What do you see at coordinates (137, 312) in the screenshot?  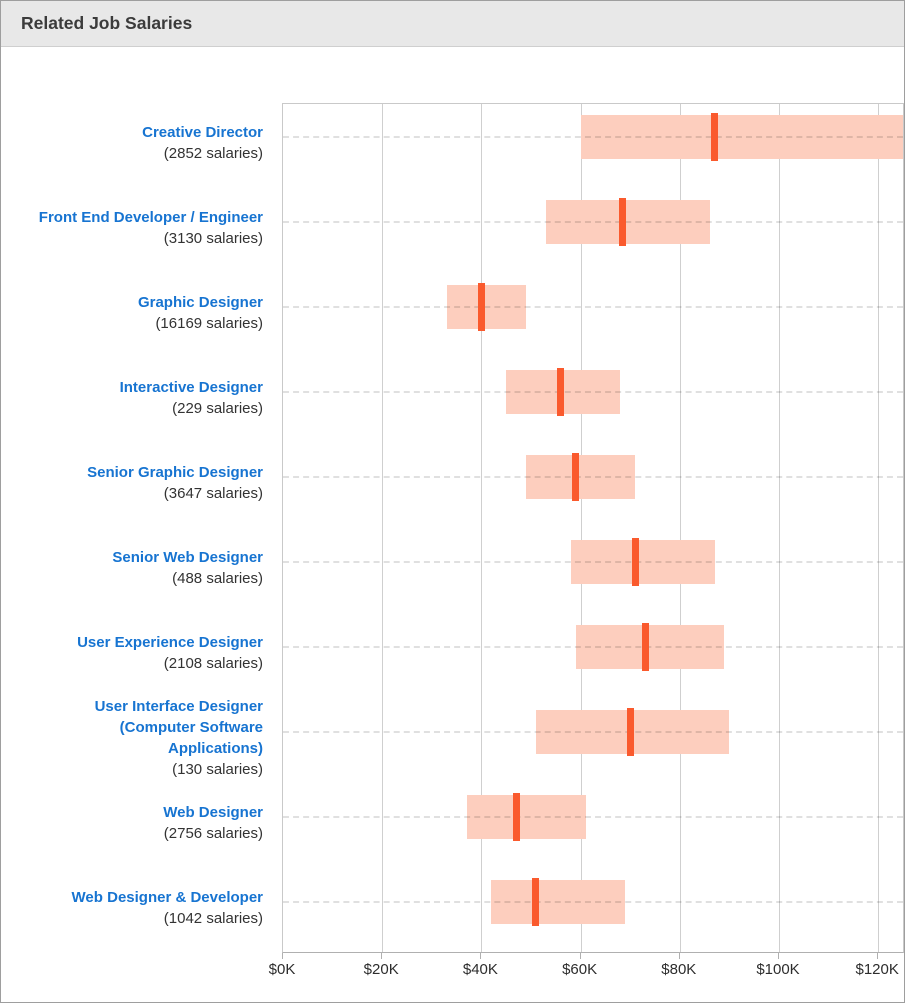 I see `job-label: Graphic Designer (16169 salaries)` at bounding box center [137, 312].